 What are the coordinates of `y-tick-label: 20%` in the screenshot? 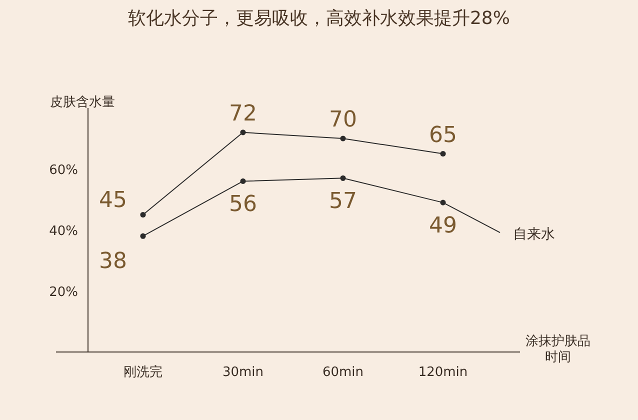 It's located at (63, 292).